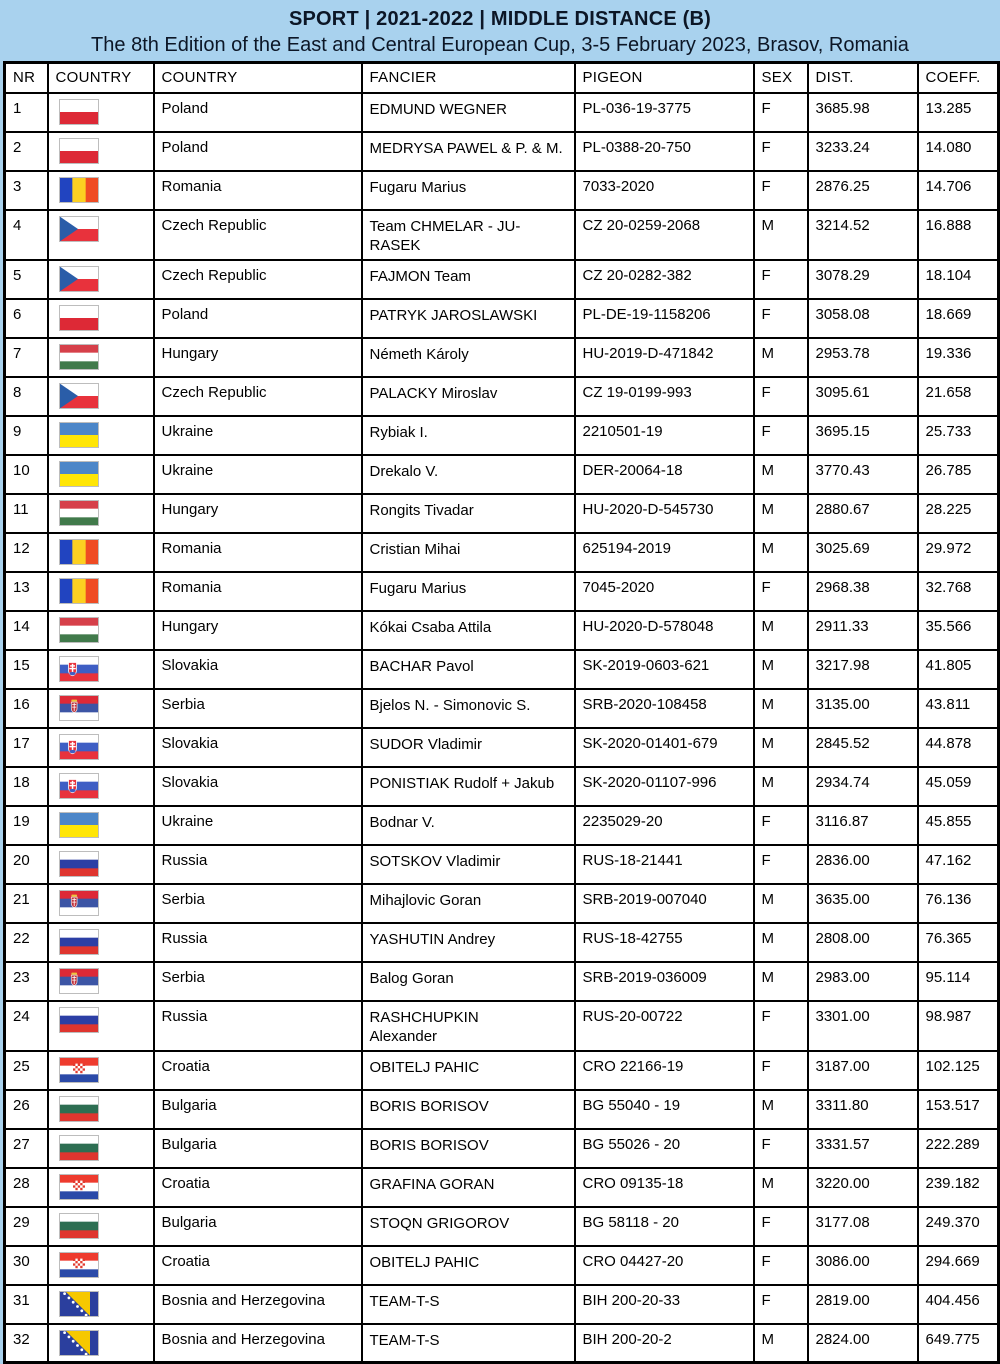  I want to click on pigeon-ring-number: PL-DE-19-1158206, so click(664, 318).